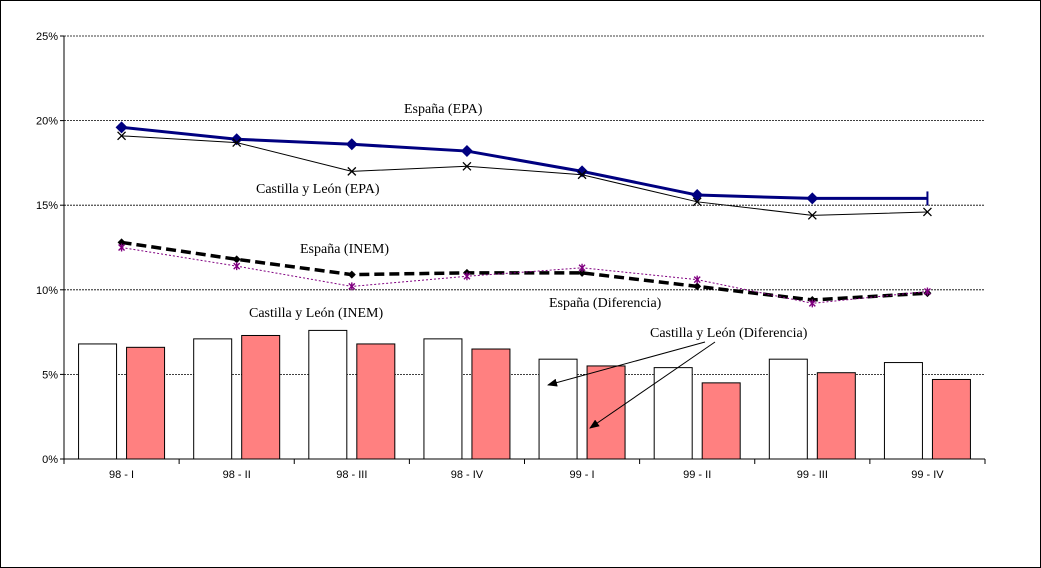  I want to click on label-espana-inem: España (INEM), so click(344, 249).